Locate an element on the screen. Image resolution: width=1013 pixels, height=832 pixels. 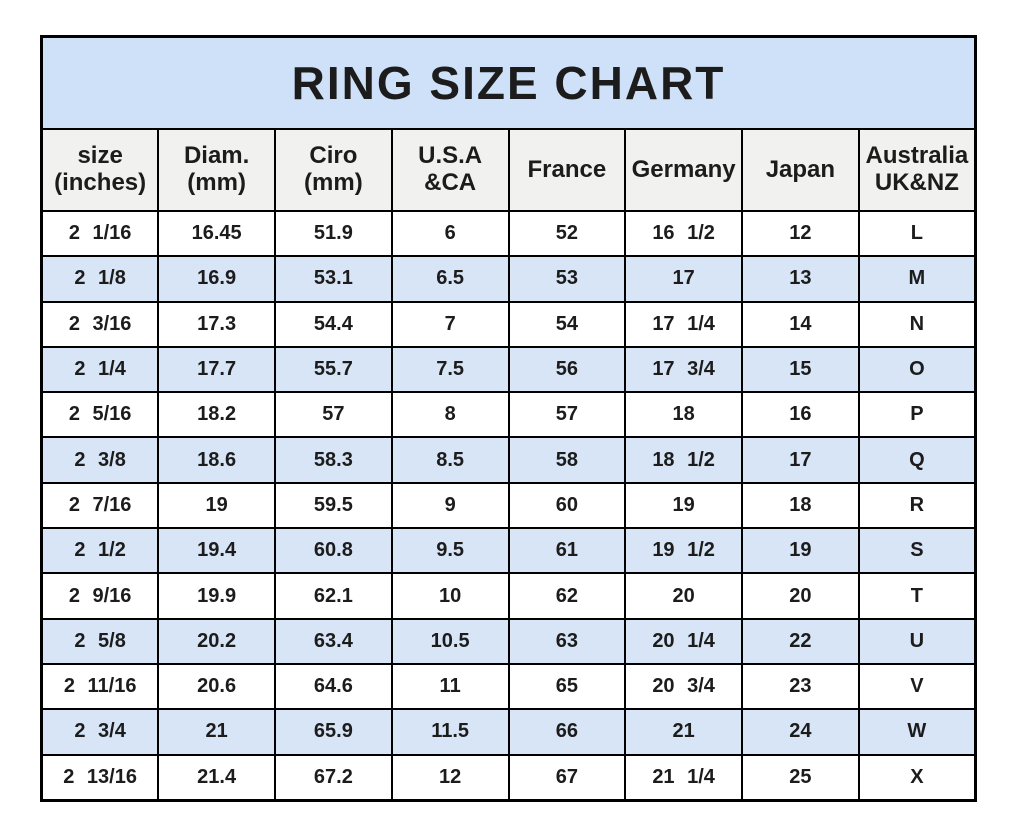
table-cell: 6.5 is located at coordinates (450, 279).